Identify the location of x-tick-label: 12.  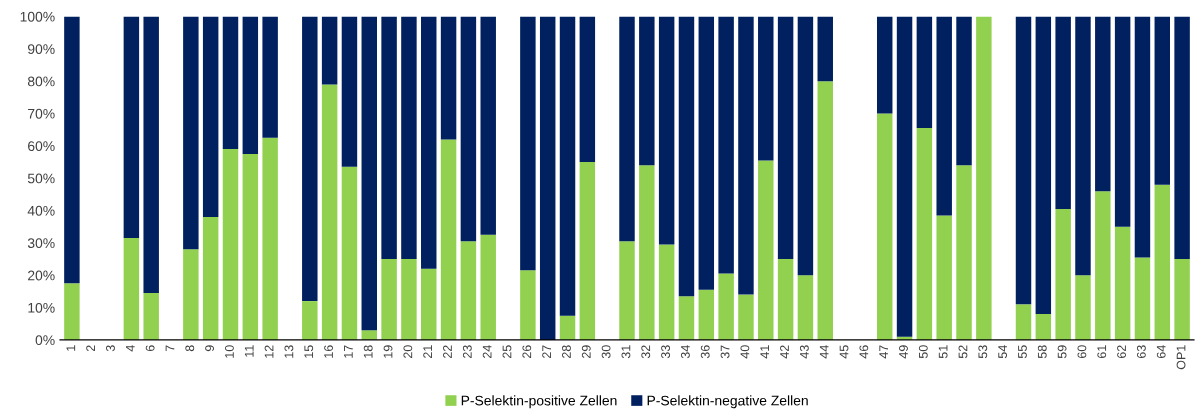
(269, 351).